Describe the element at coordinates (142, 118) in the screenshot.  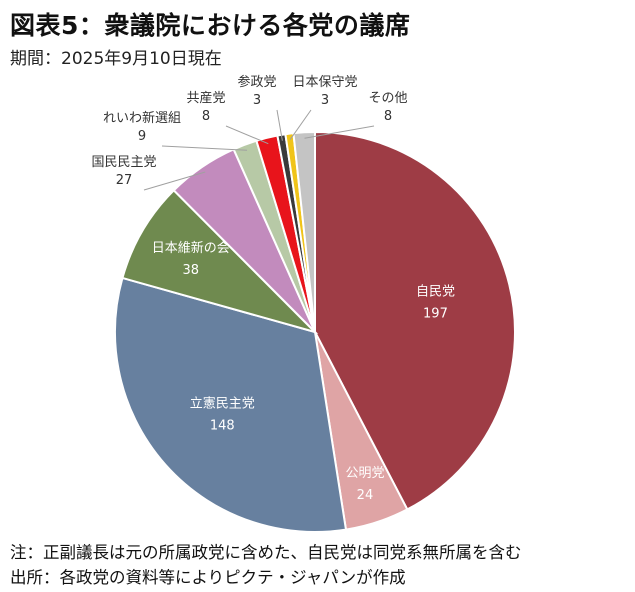
I see `slice-label-name: れいわ新選組` at that location.